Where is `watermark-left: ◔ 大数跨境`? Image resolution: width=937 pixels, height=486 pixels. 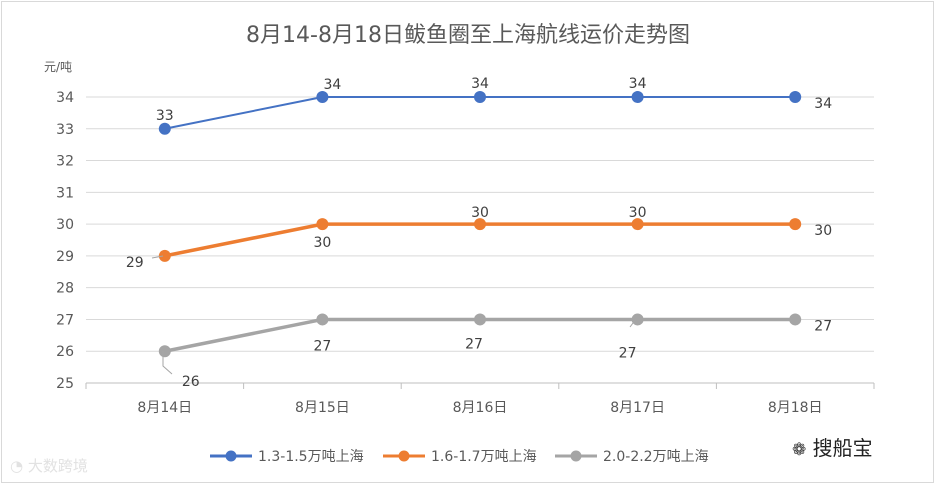 watermark-left: ◔ 大数跨境 is located at coordinates (49, 465).